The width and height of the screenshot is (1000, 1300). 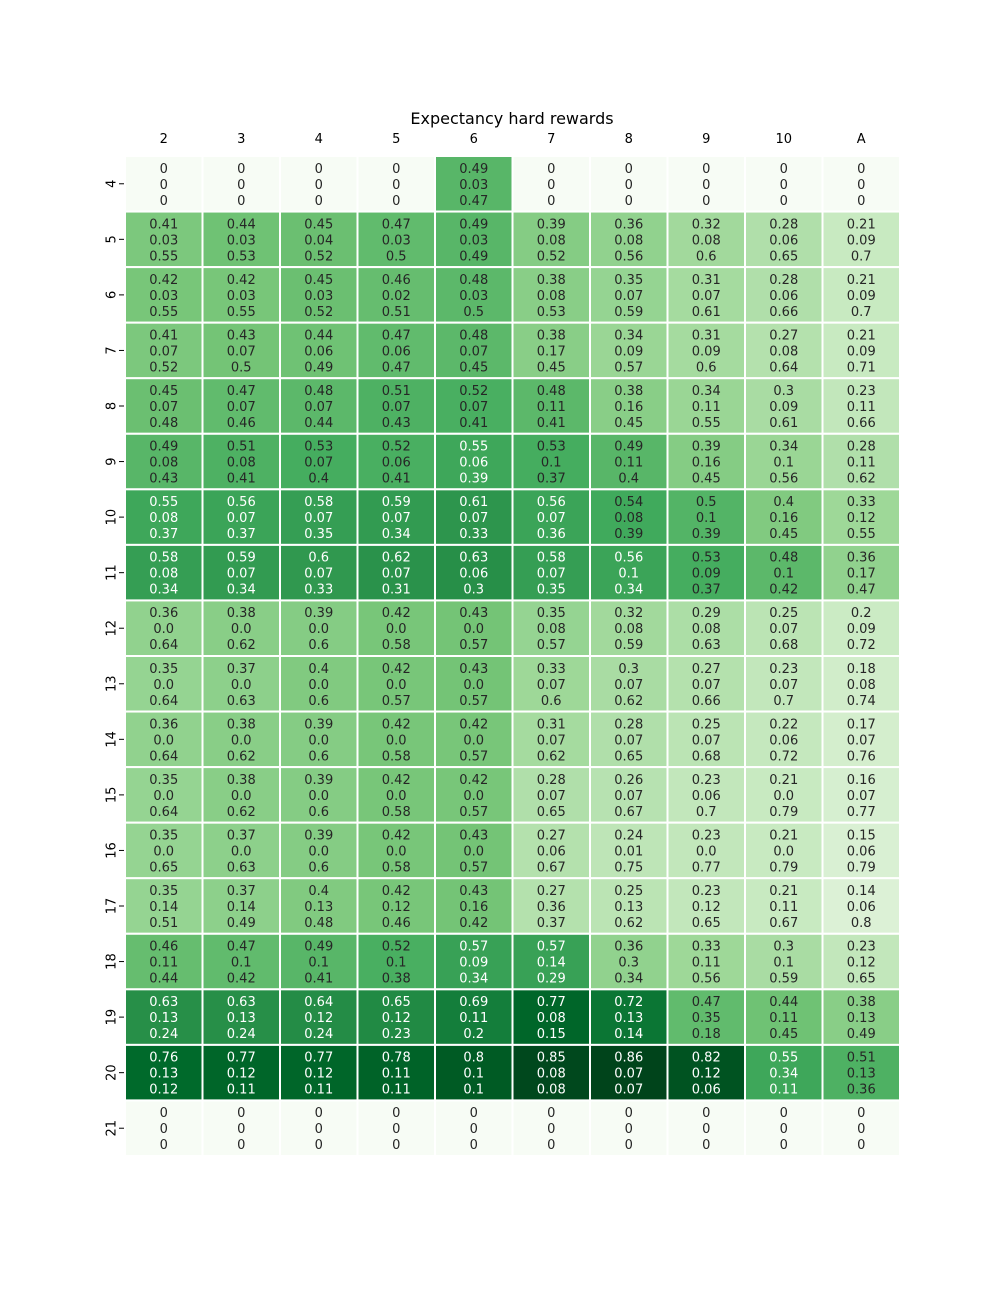 I want to click on cell-value-label: 0.38, so click(x=551, y=335).